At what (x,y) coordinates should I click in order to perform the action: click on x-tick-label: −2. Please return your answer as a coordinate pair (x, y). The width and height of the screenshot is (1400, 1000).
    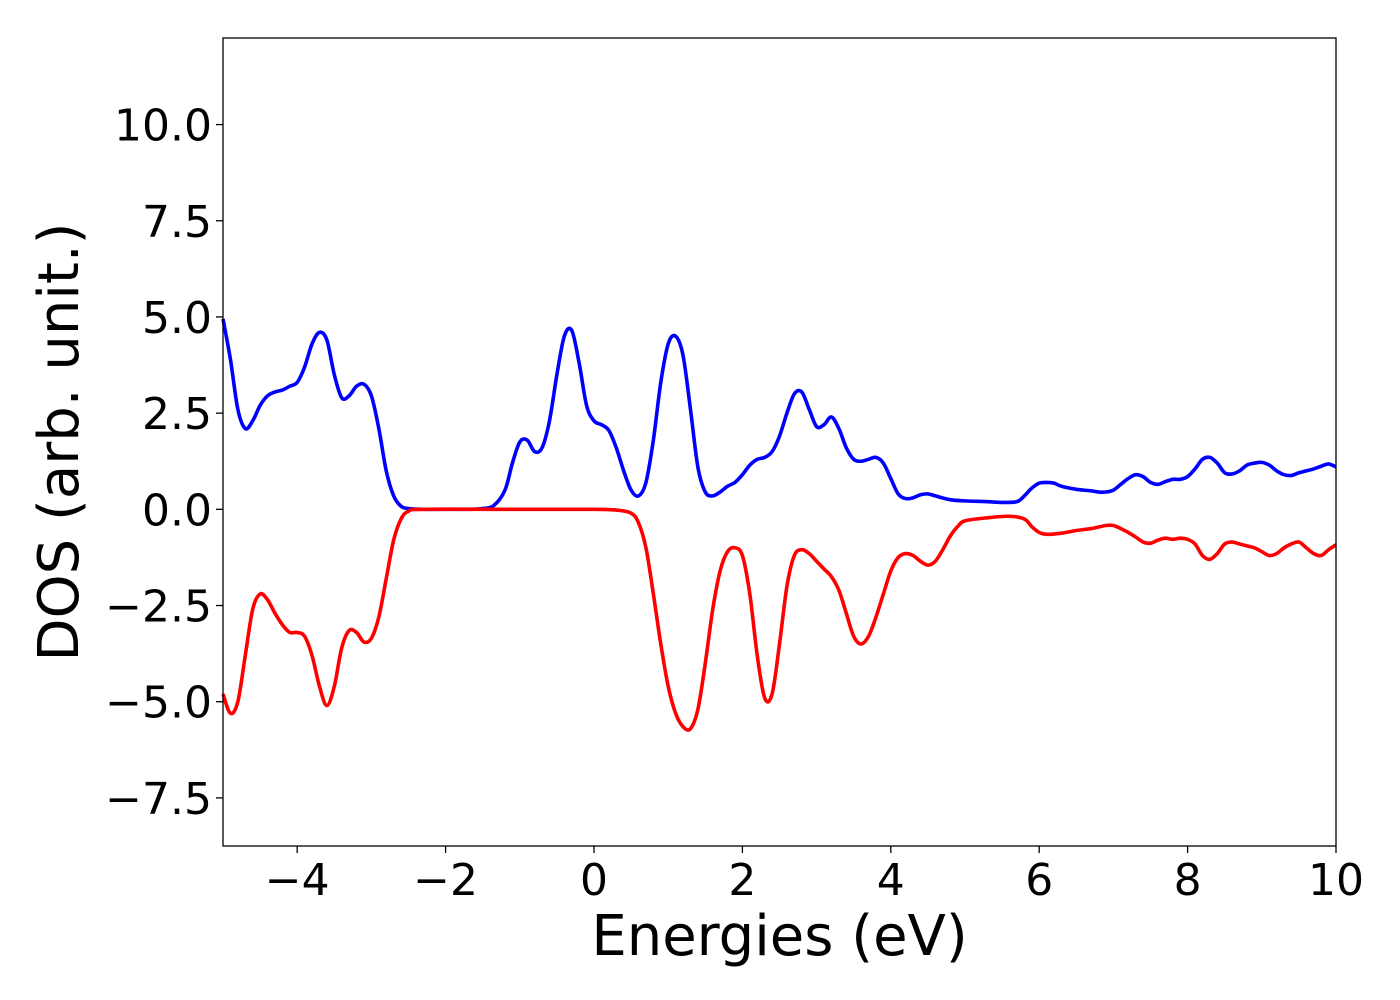
    Looking at the image, I should click on (445, 880).